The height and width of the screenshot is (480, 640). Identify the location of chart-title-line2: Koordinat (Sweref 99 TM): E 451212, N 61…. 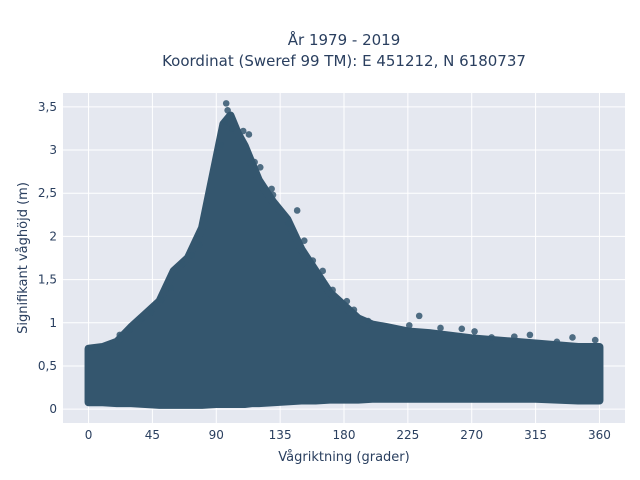
(344, 61).